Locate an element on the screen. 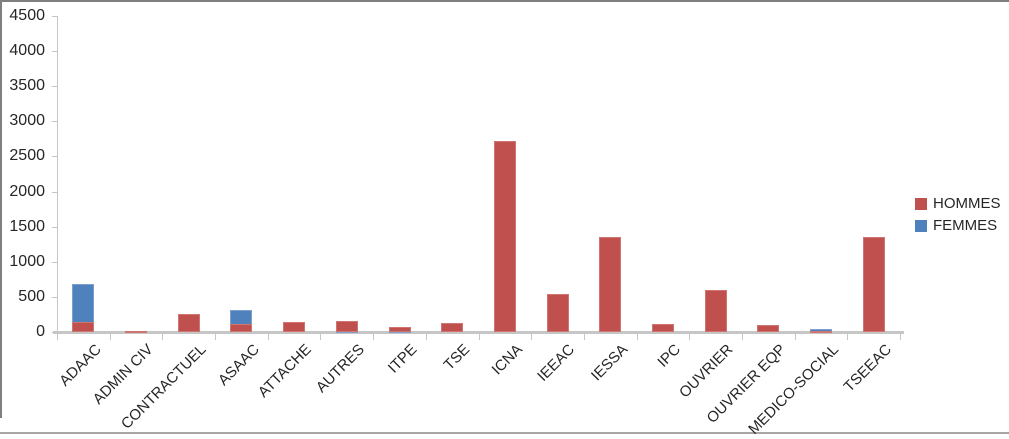 The height and width of the screenshot is (439, 1009). y-axis-line is located at coordinates (57, 175).